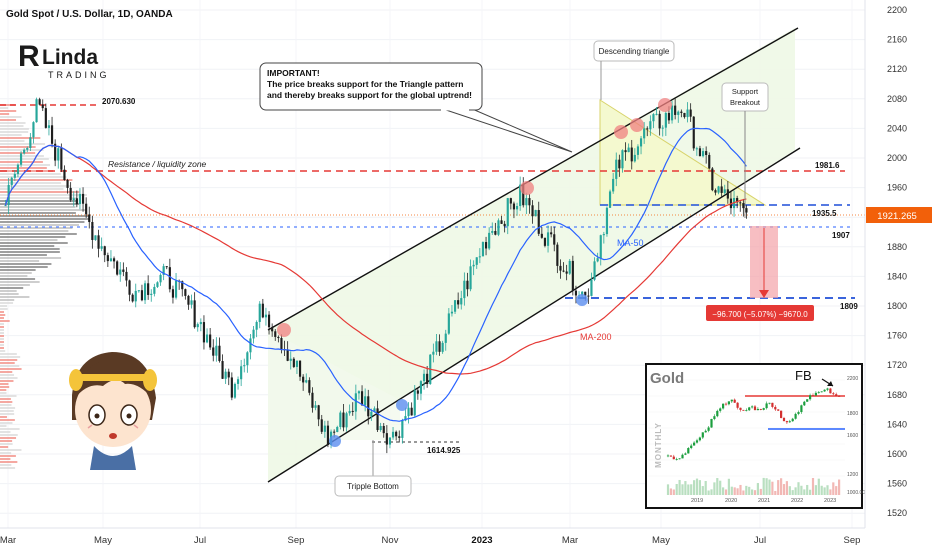  Describe the element at coordinates (79, 75) in the screenshot. I see `logo-sub: TRADING` at that location.